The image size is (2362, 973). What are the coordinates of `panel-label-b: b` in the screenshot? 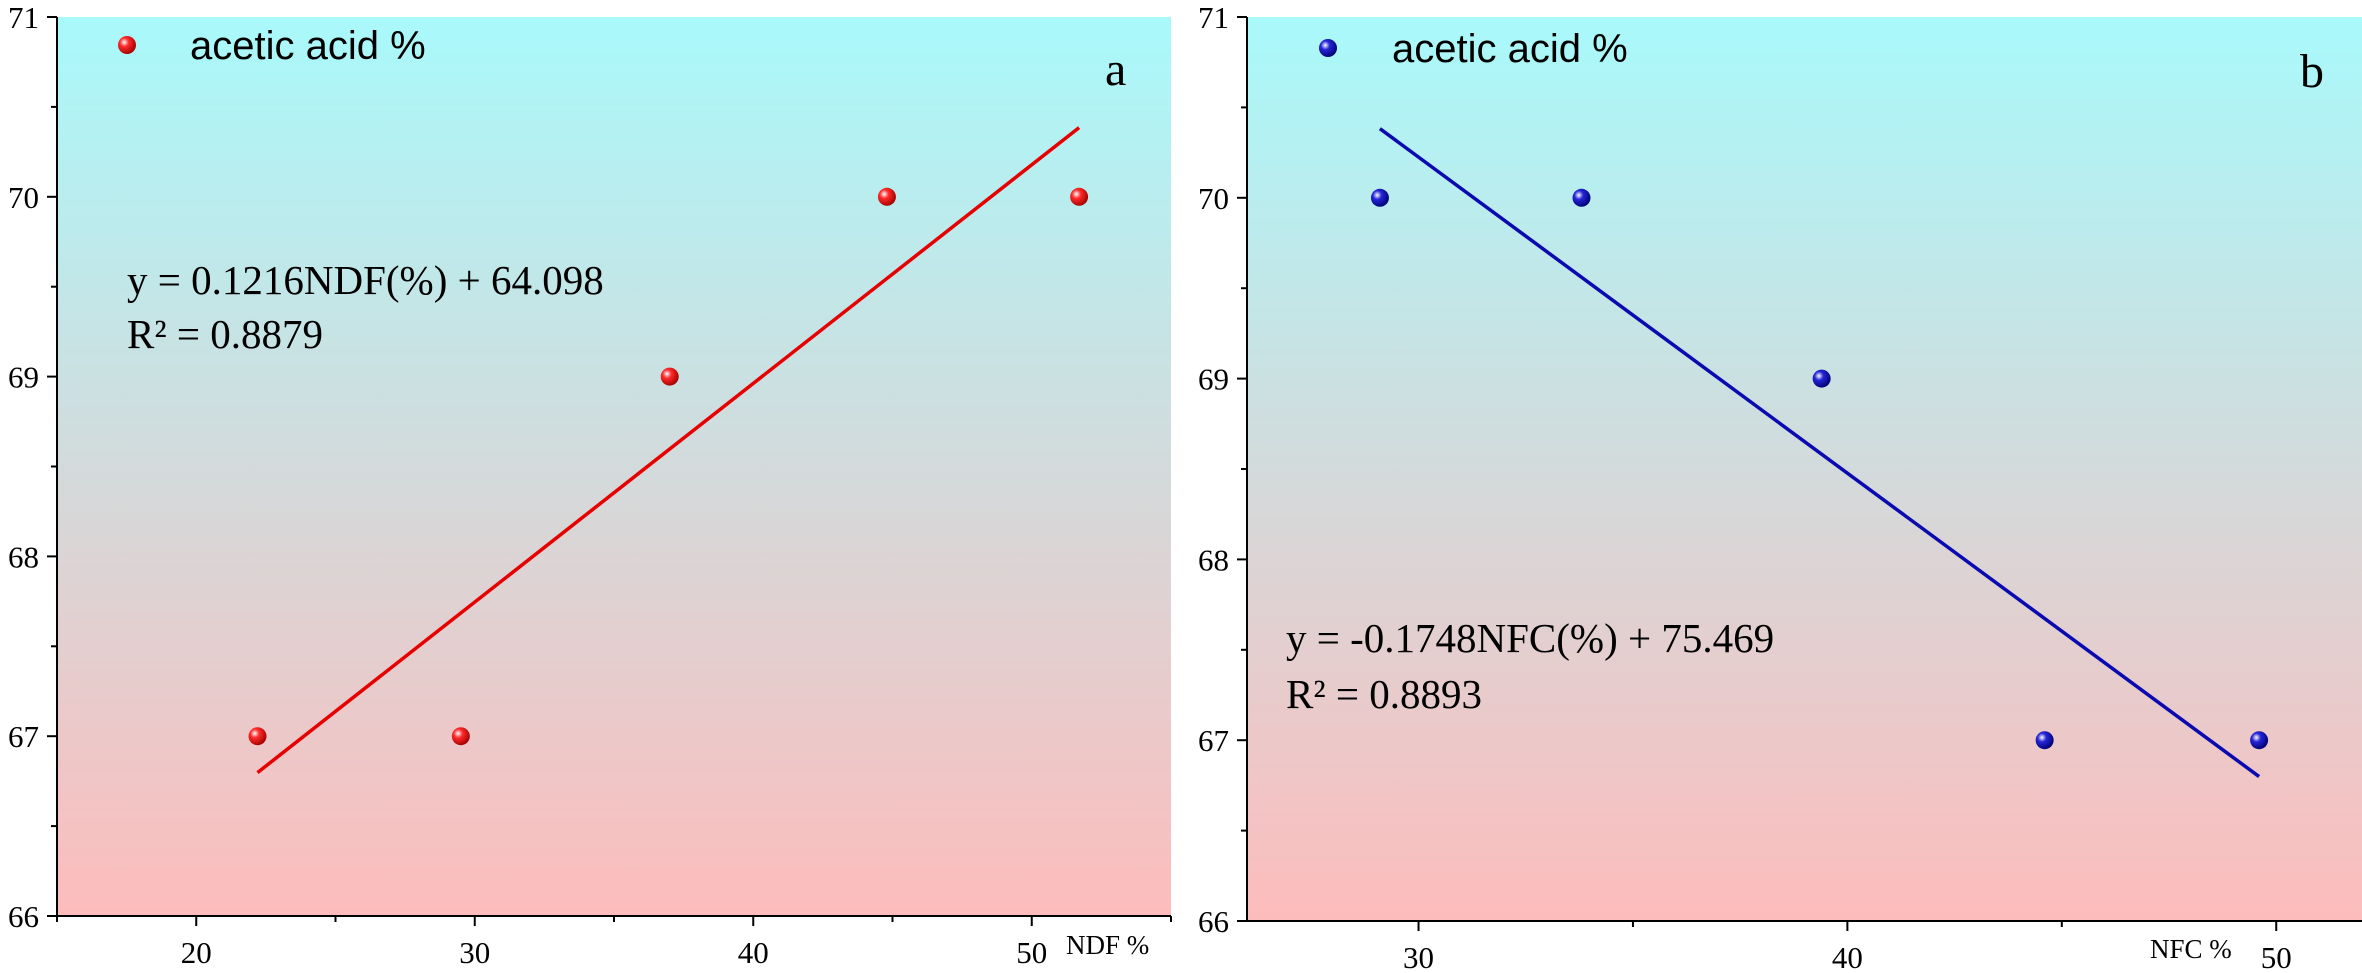 It's located at (2312, 71).